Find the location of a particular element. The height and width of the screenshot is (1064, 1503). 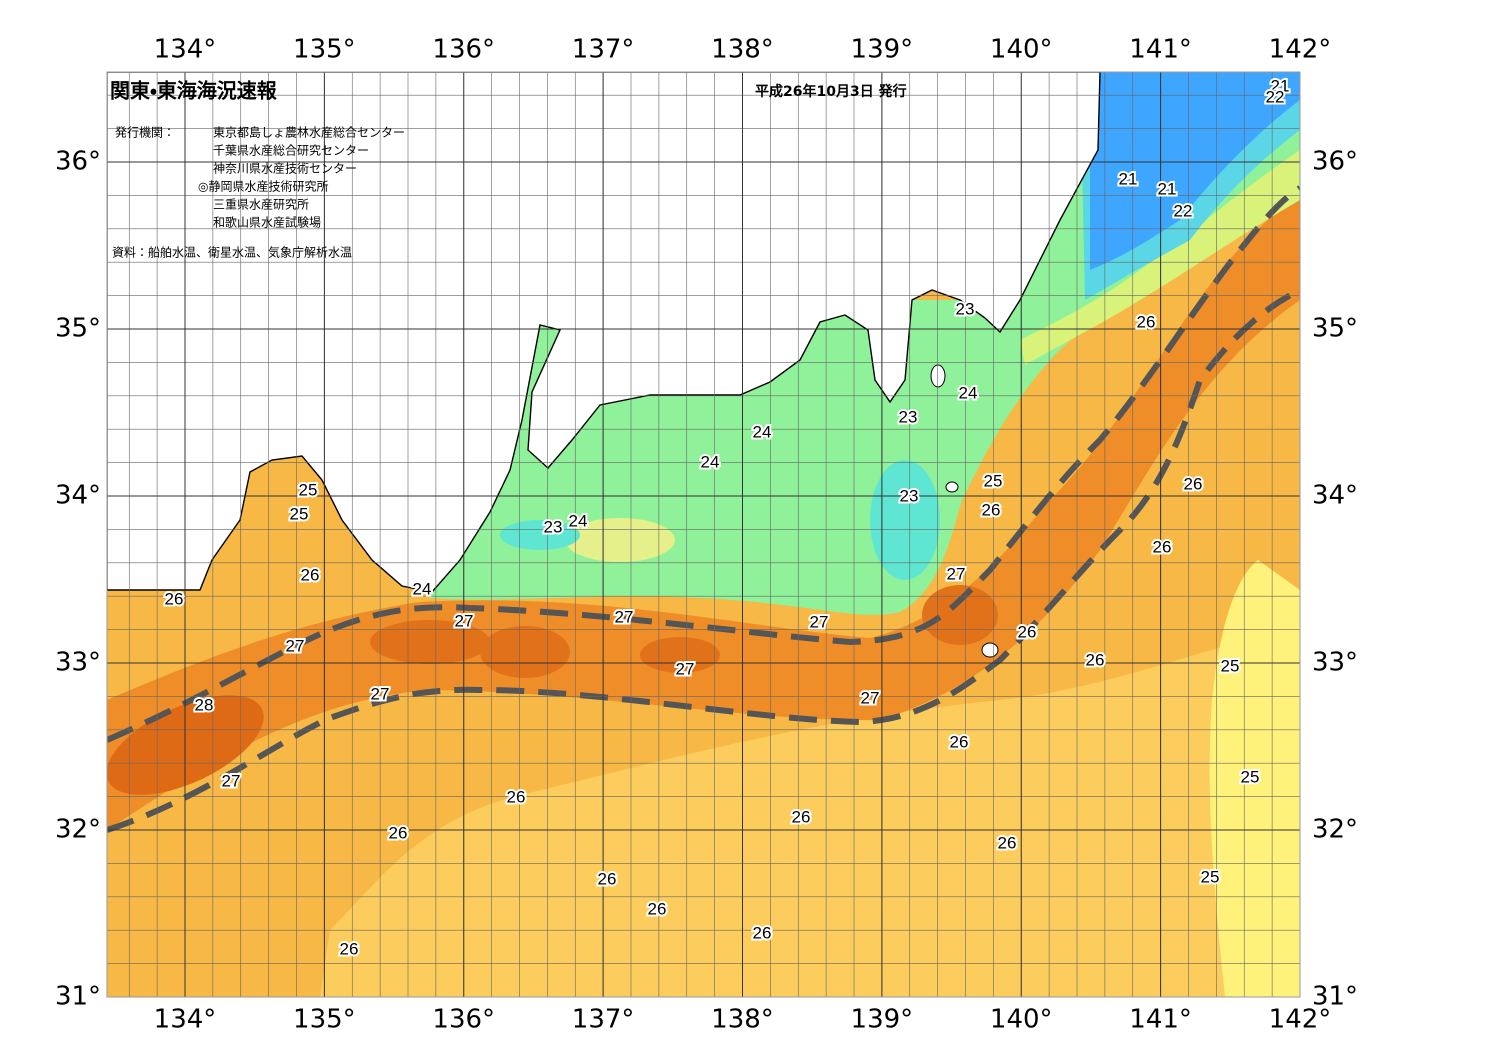

contour-label: 28 is located at coordinates (204, 704).